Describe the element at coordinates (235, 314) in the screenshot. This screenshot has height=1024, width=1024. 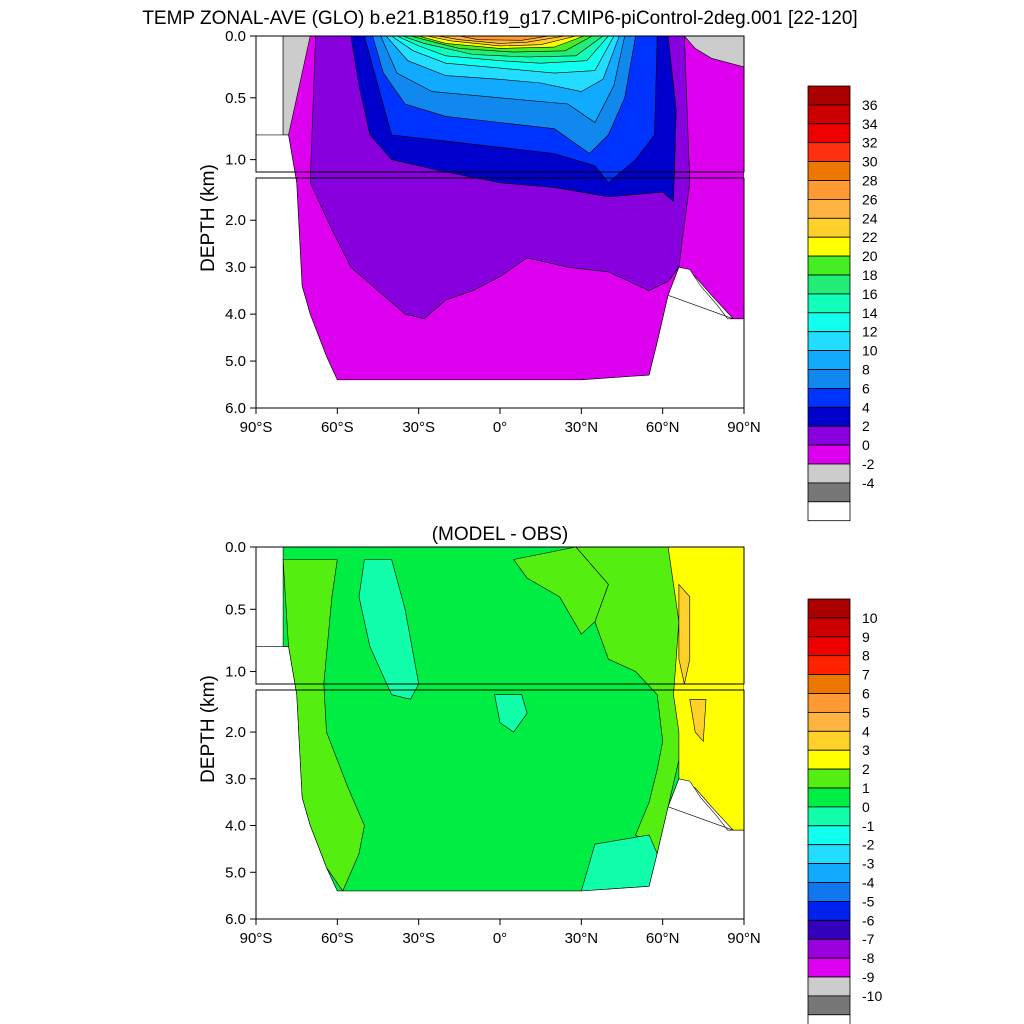
I see `y-tick-label: 4.0` at that location.